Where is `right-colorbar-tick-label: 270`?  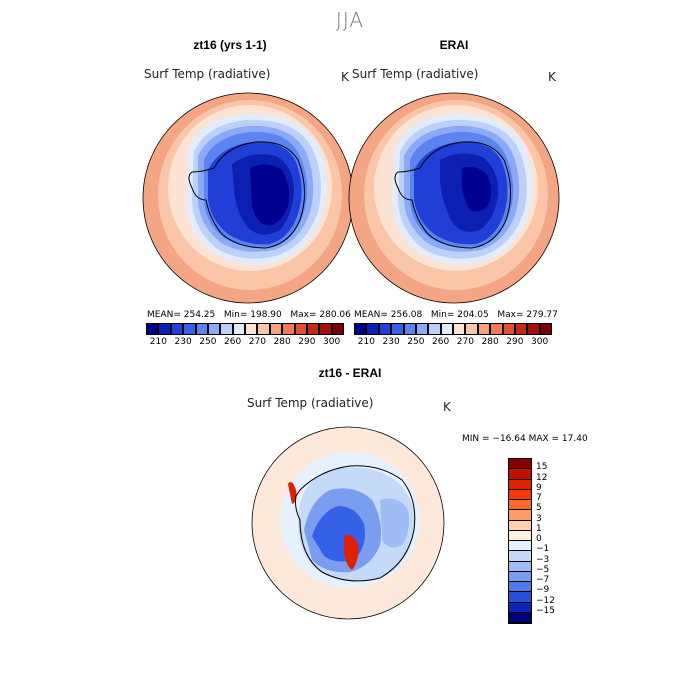 right-colorbar-tick-label: 270 is located at coordinates (465, 342).